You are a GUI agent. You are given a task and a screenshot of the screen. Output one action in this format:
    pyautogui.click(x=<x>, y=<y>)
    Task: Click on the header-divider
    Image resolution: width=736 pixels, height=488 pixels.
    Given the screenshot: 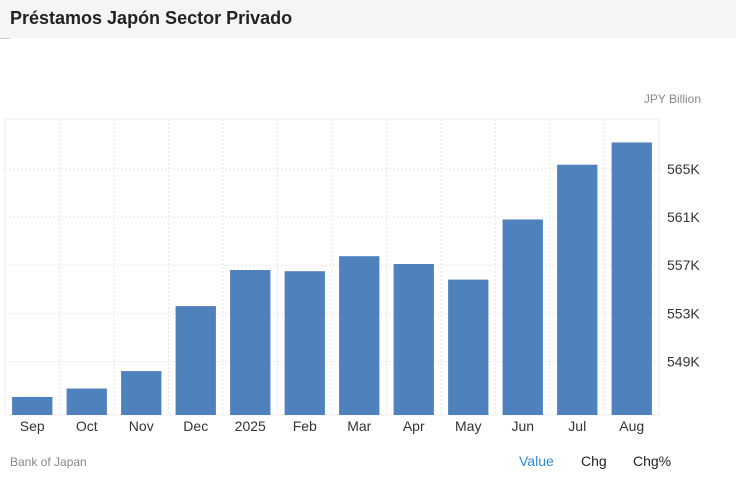 What is the action you would take?
    pyautogui.click(x=5, y=38)
    